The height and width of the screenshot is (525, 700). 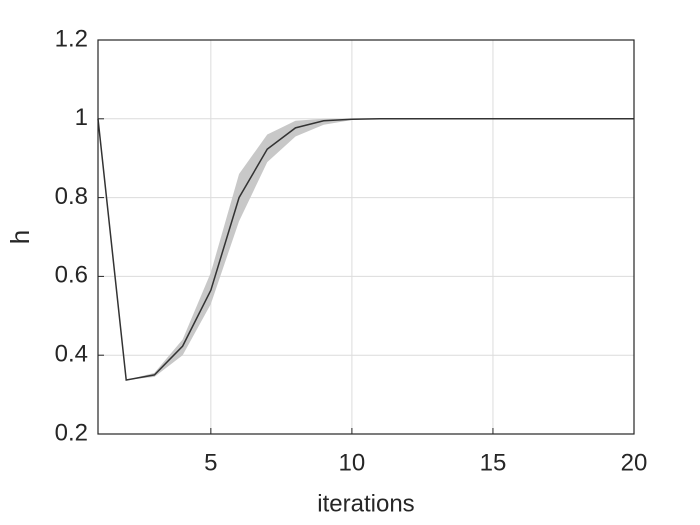 I want to click on x-tick-label: 20, so click(x=634, y=462).